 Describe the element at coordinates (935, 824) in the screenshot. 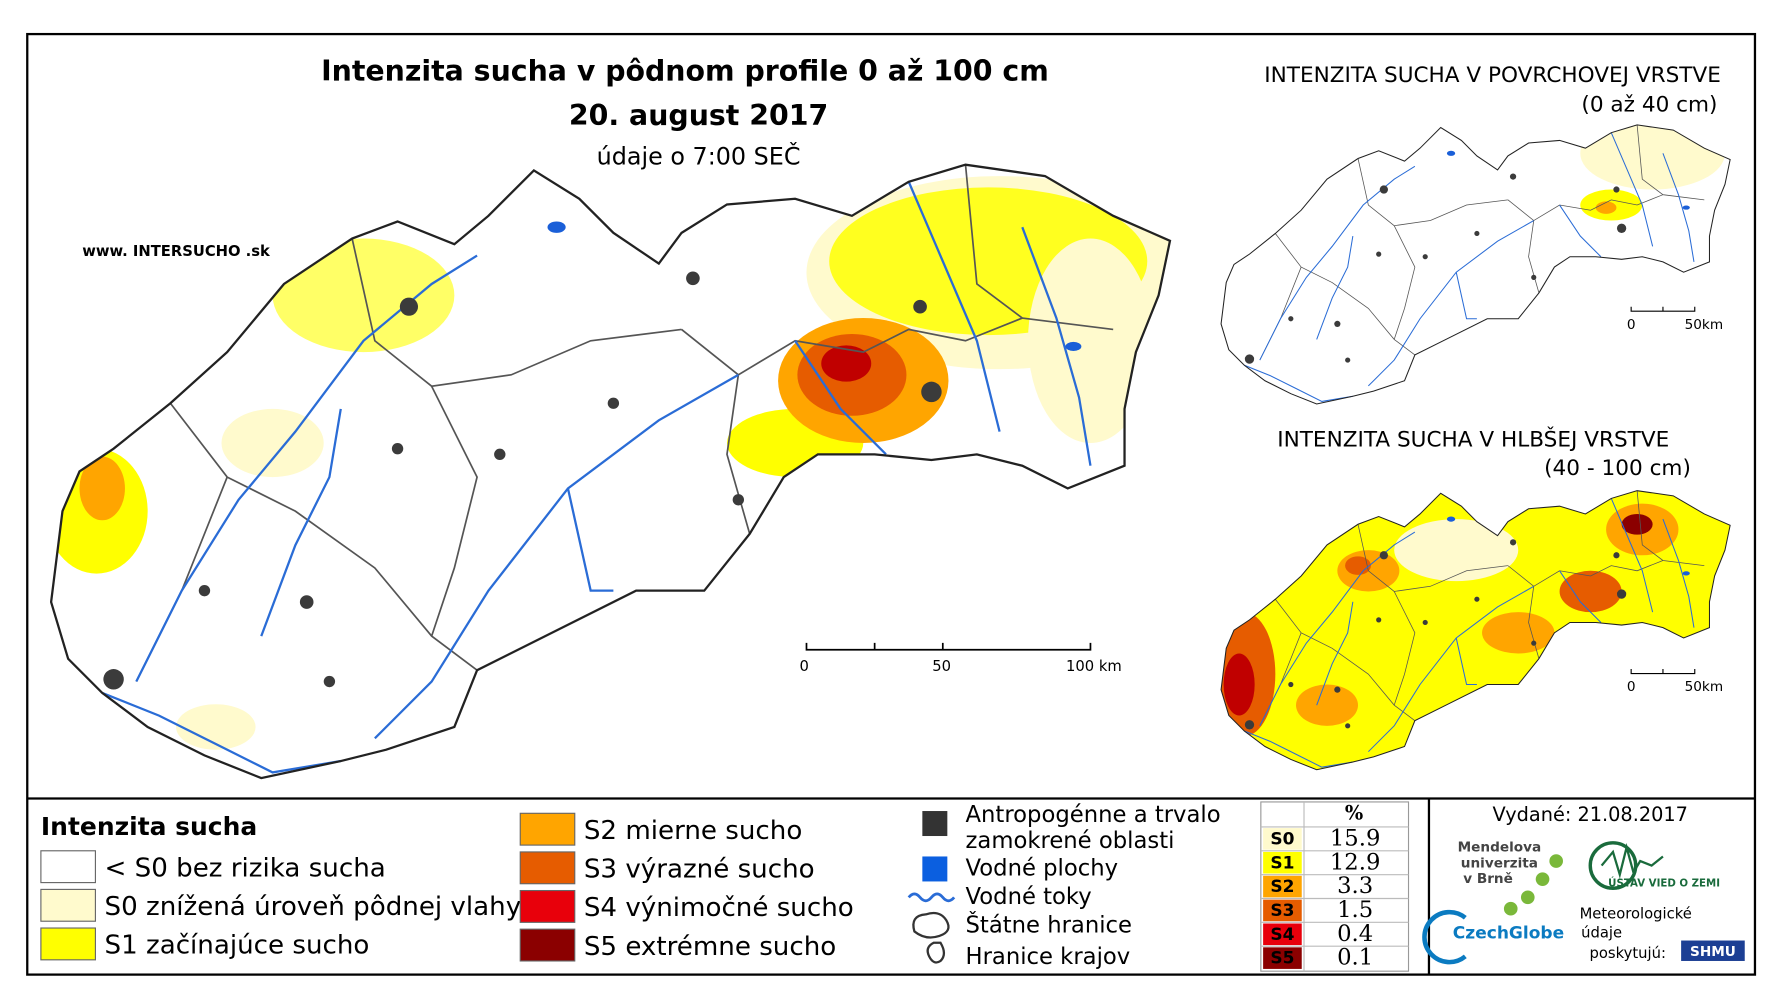

I see `anthropogenic-symbol` at that location.